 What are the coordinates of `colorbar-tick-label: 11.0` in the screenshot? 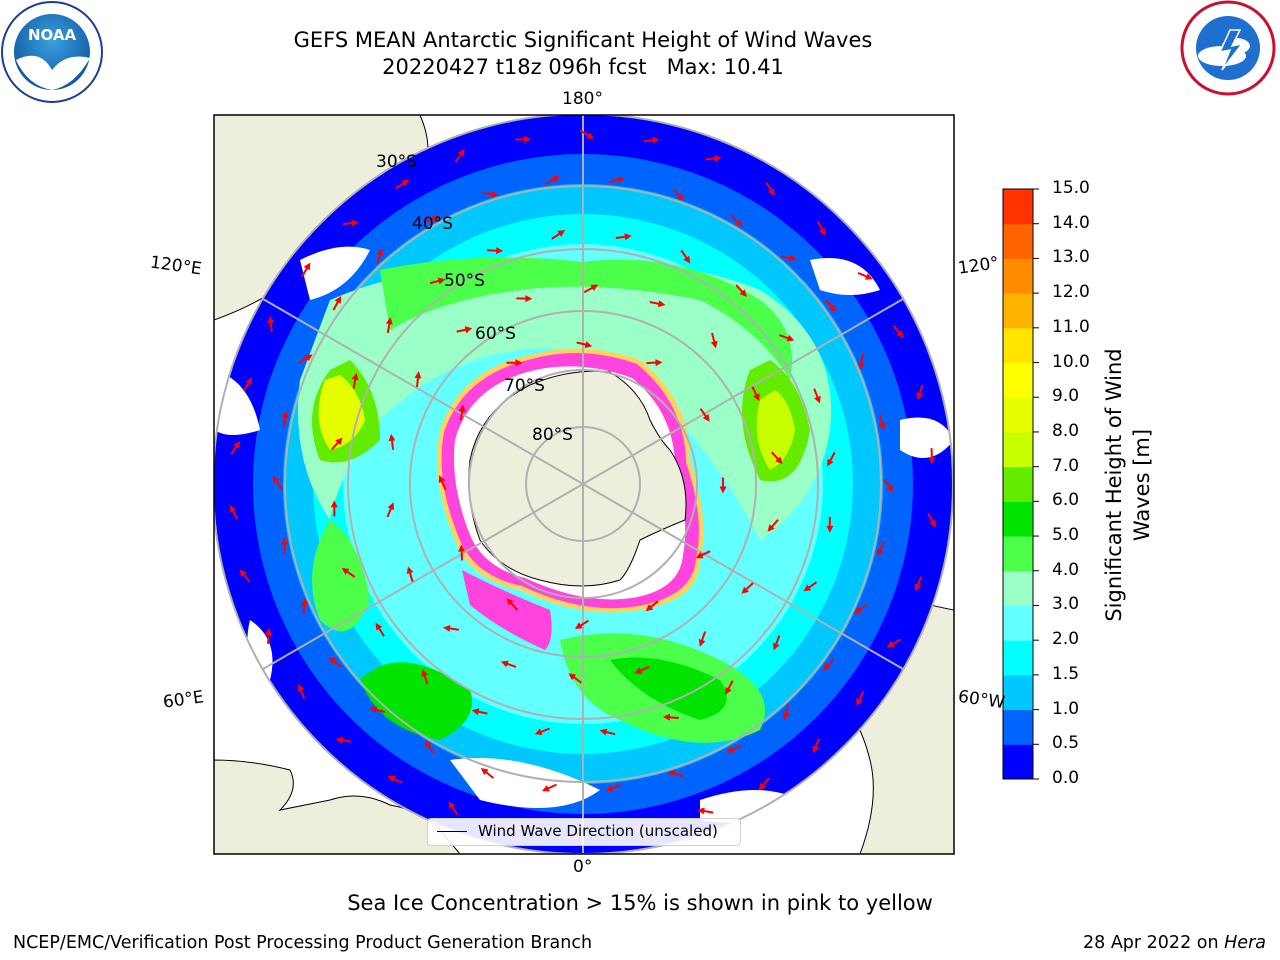 It's located at (1071, 326).